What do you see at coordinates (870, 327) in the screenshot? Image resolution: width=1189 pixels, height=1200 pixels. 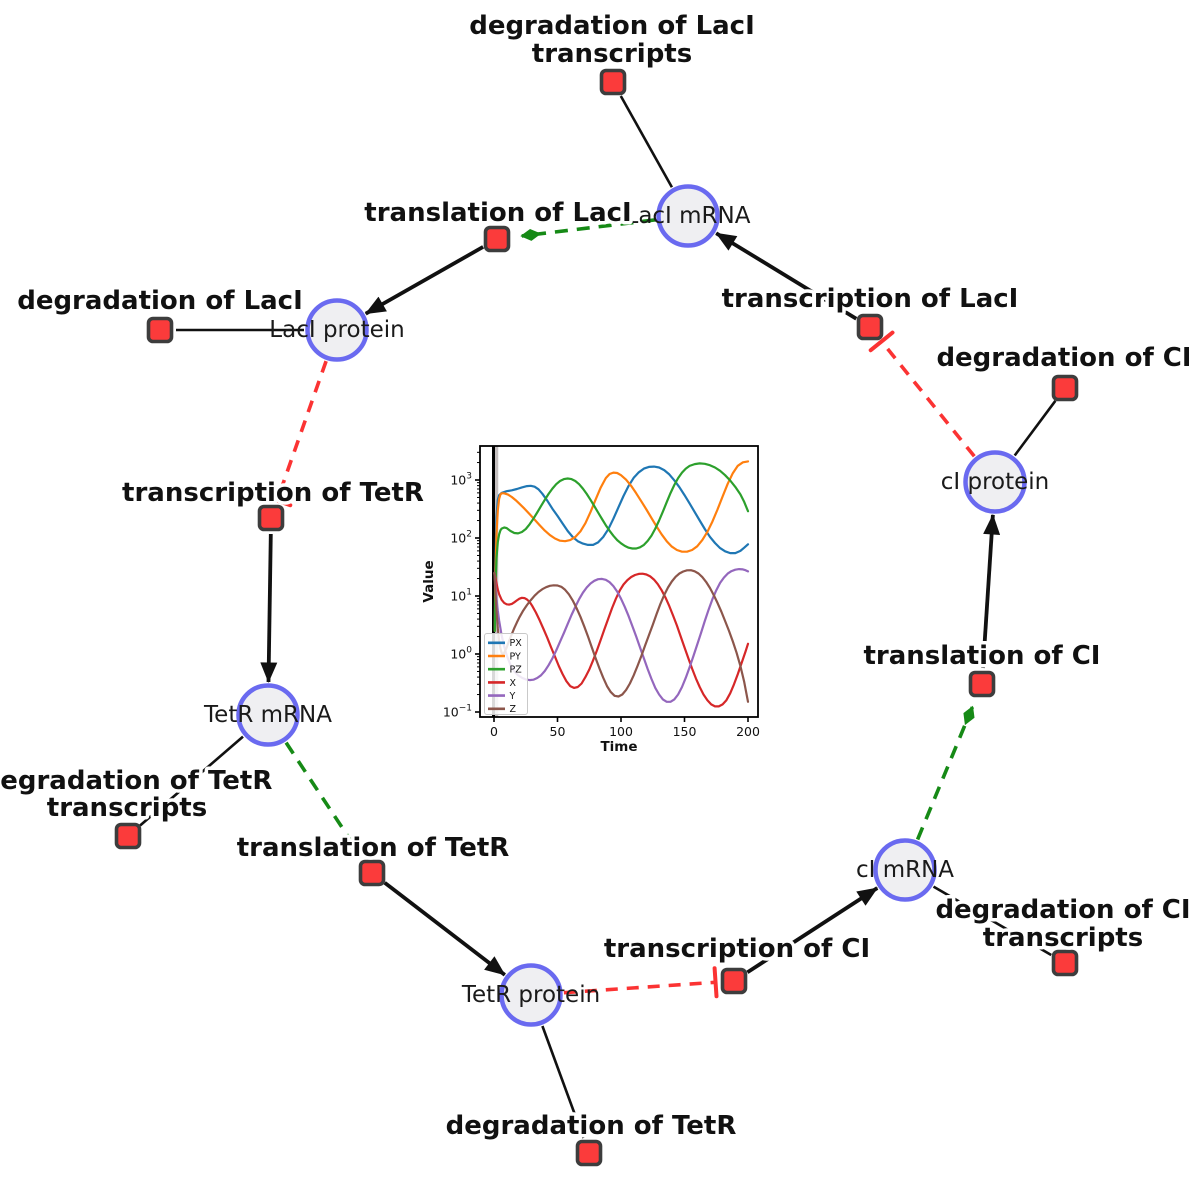 I see `reaction-node-transcription-of-laci` at bounding box center [870, 327].